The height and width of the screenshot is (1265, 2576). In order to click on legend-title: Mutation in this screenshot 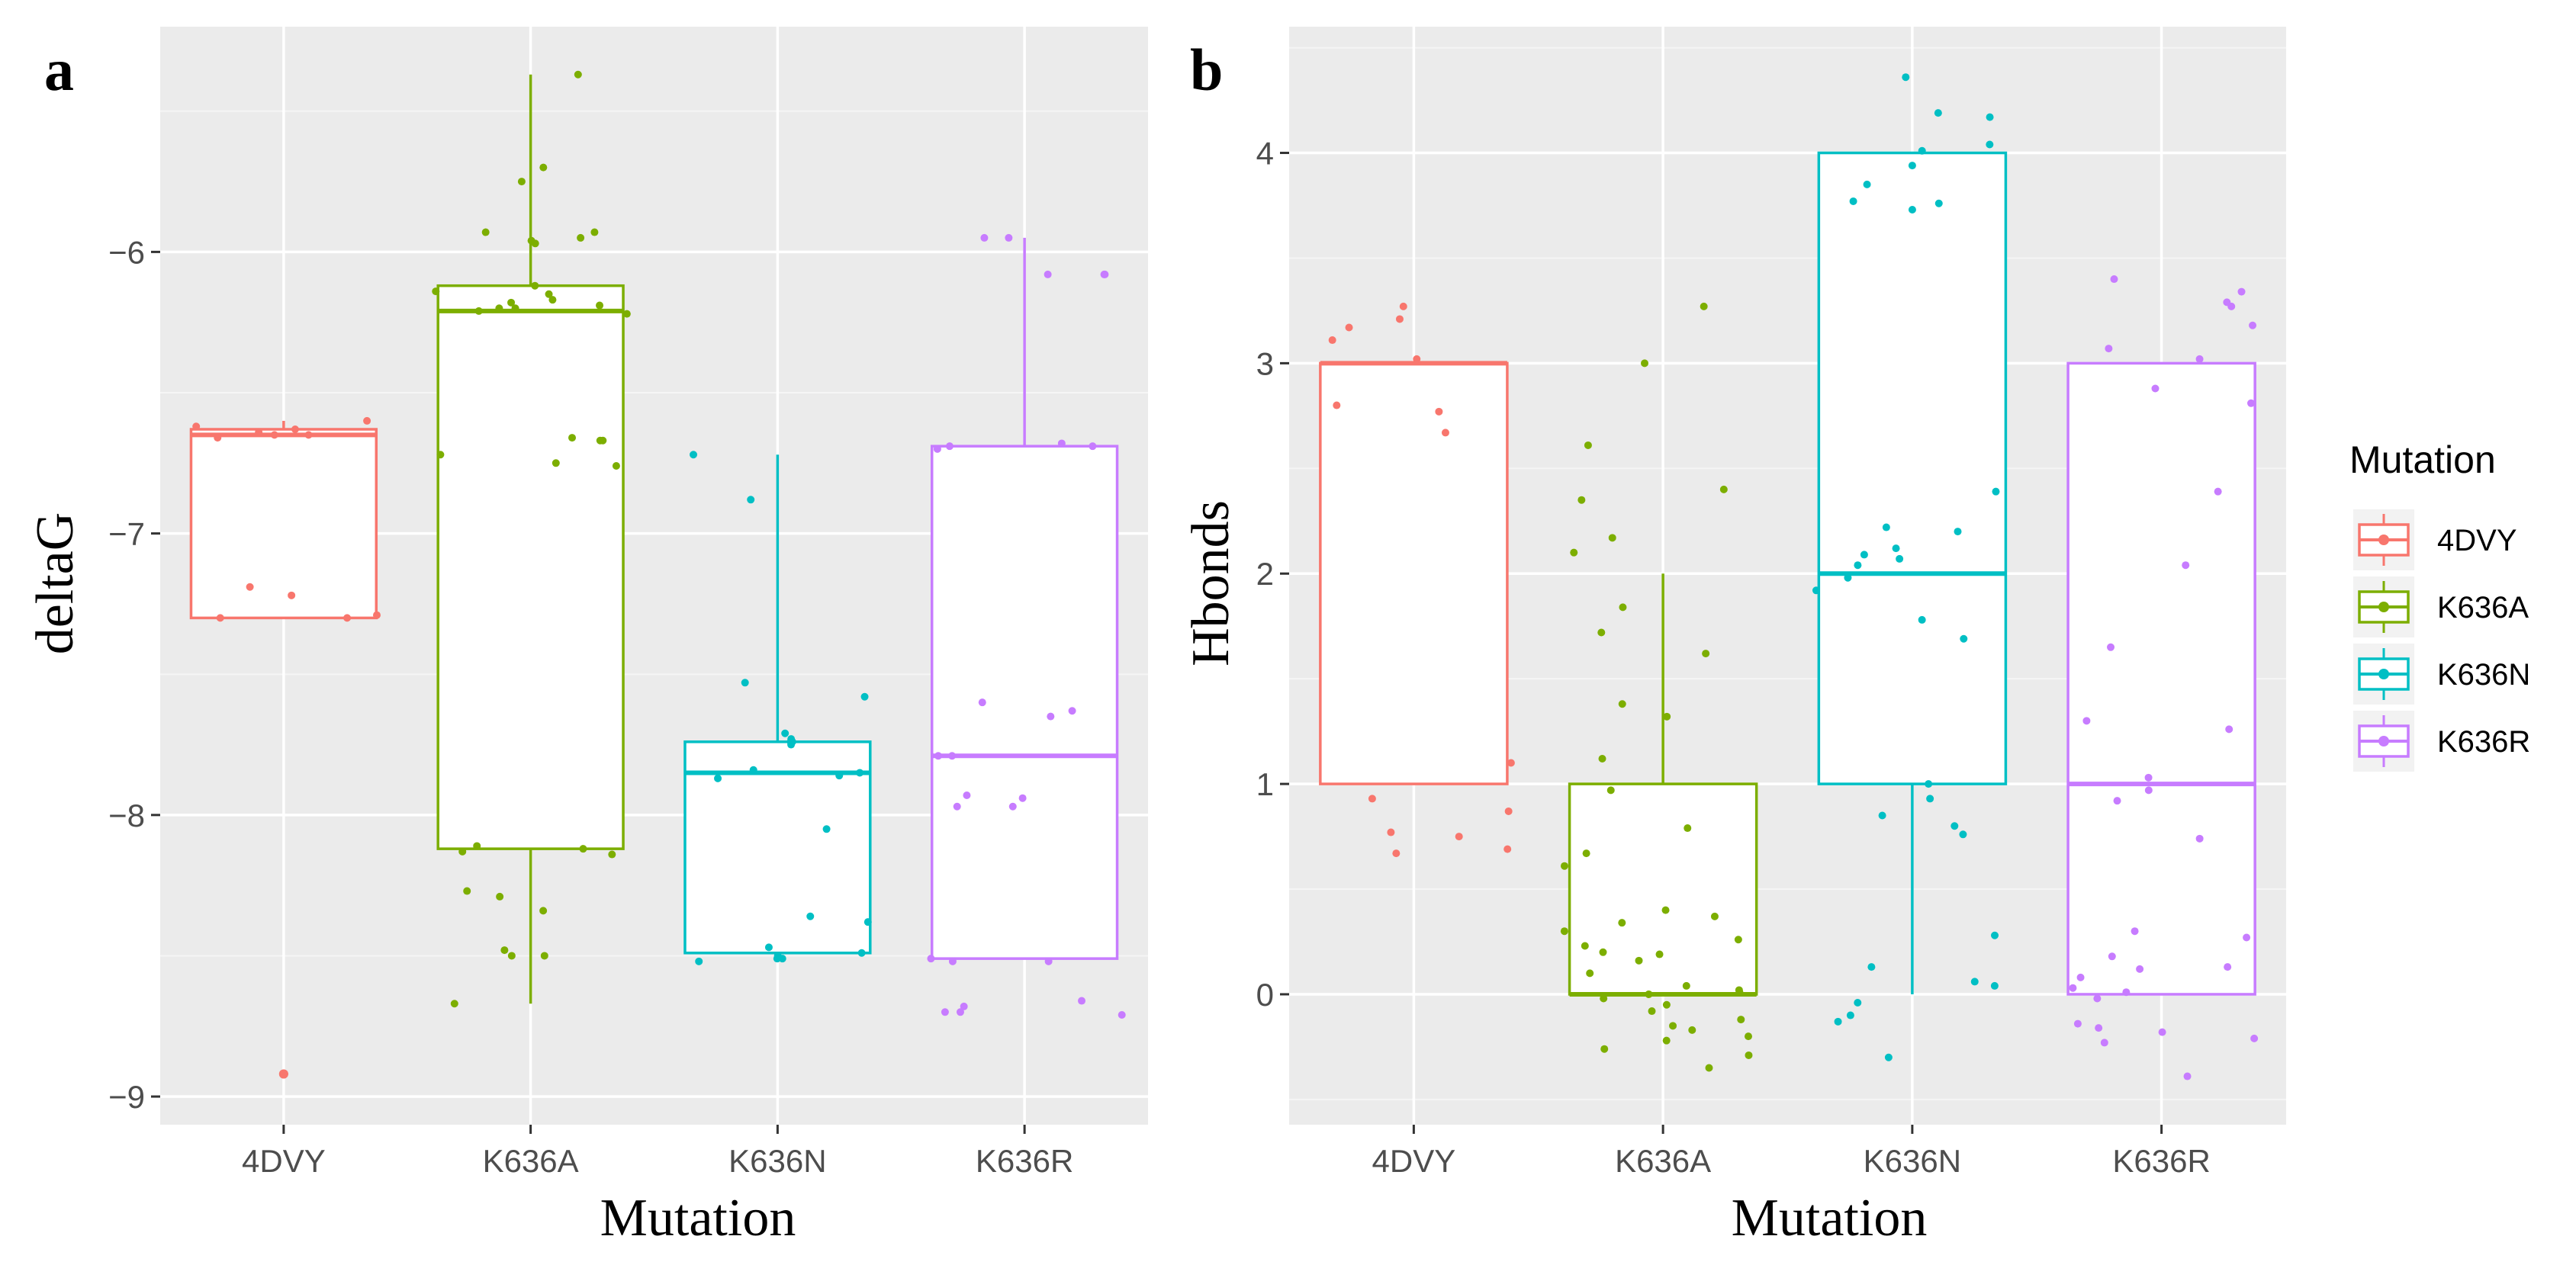, I will do `click(2422, 459)`.